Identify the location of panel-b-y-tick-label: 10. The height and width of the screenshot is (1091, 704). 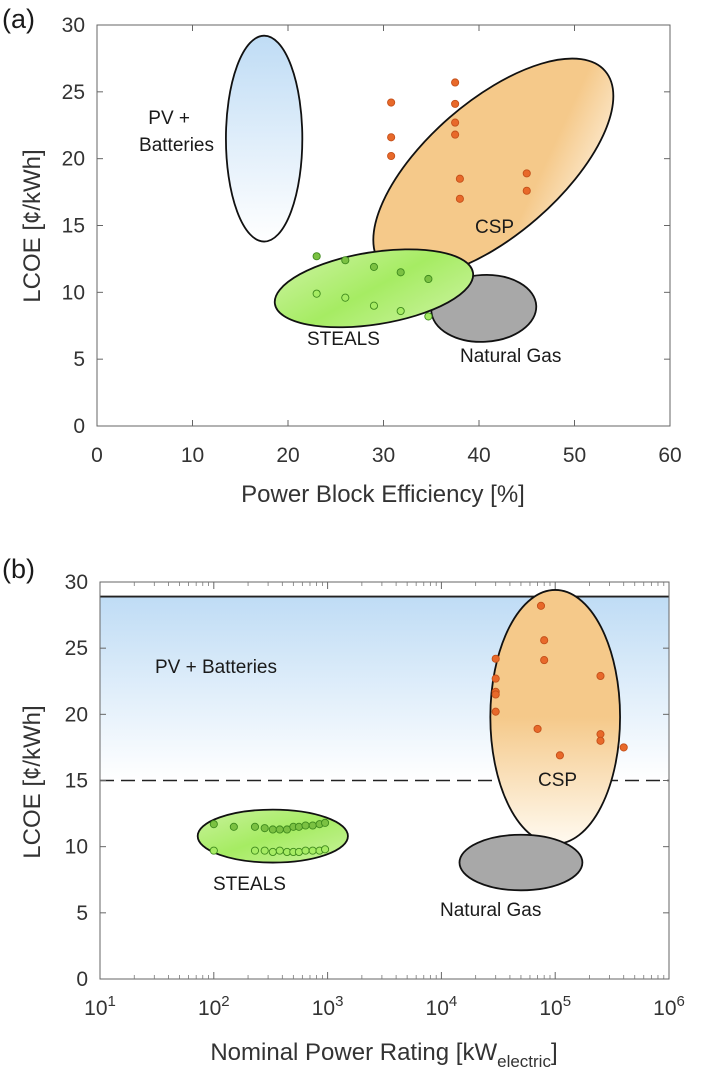
(76, 847).